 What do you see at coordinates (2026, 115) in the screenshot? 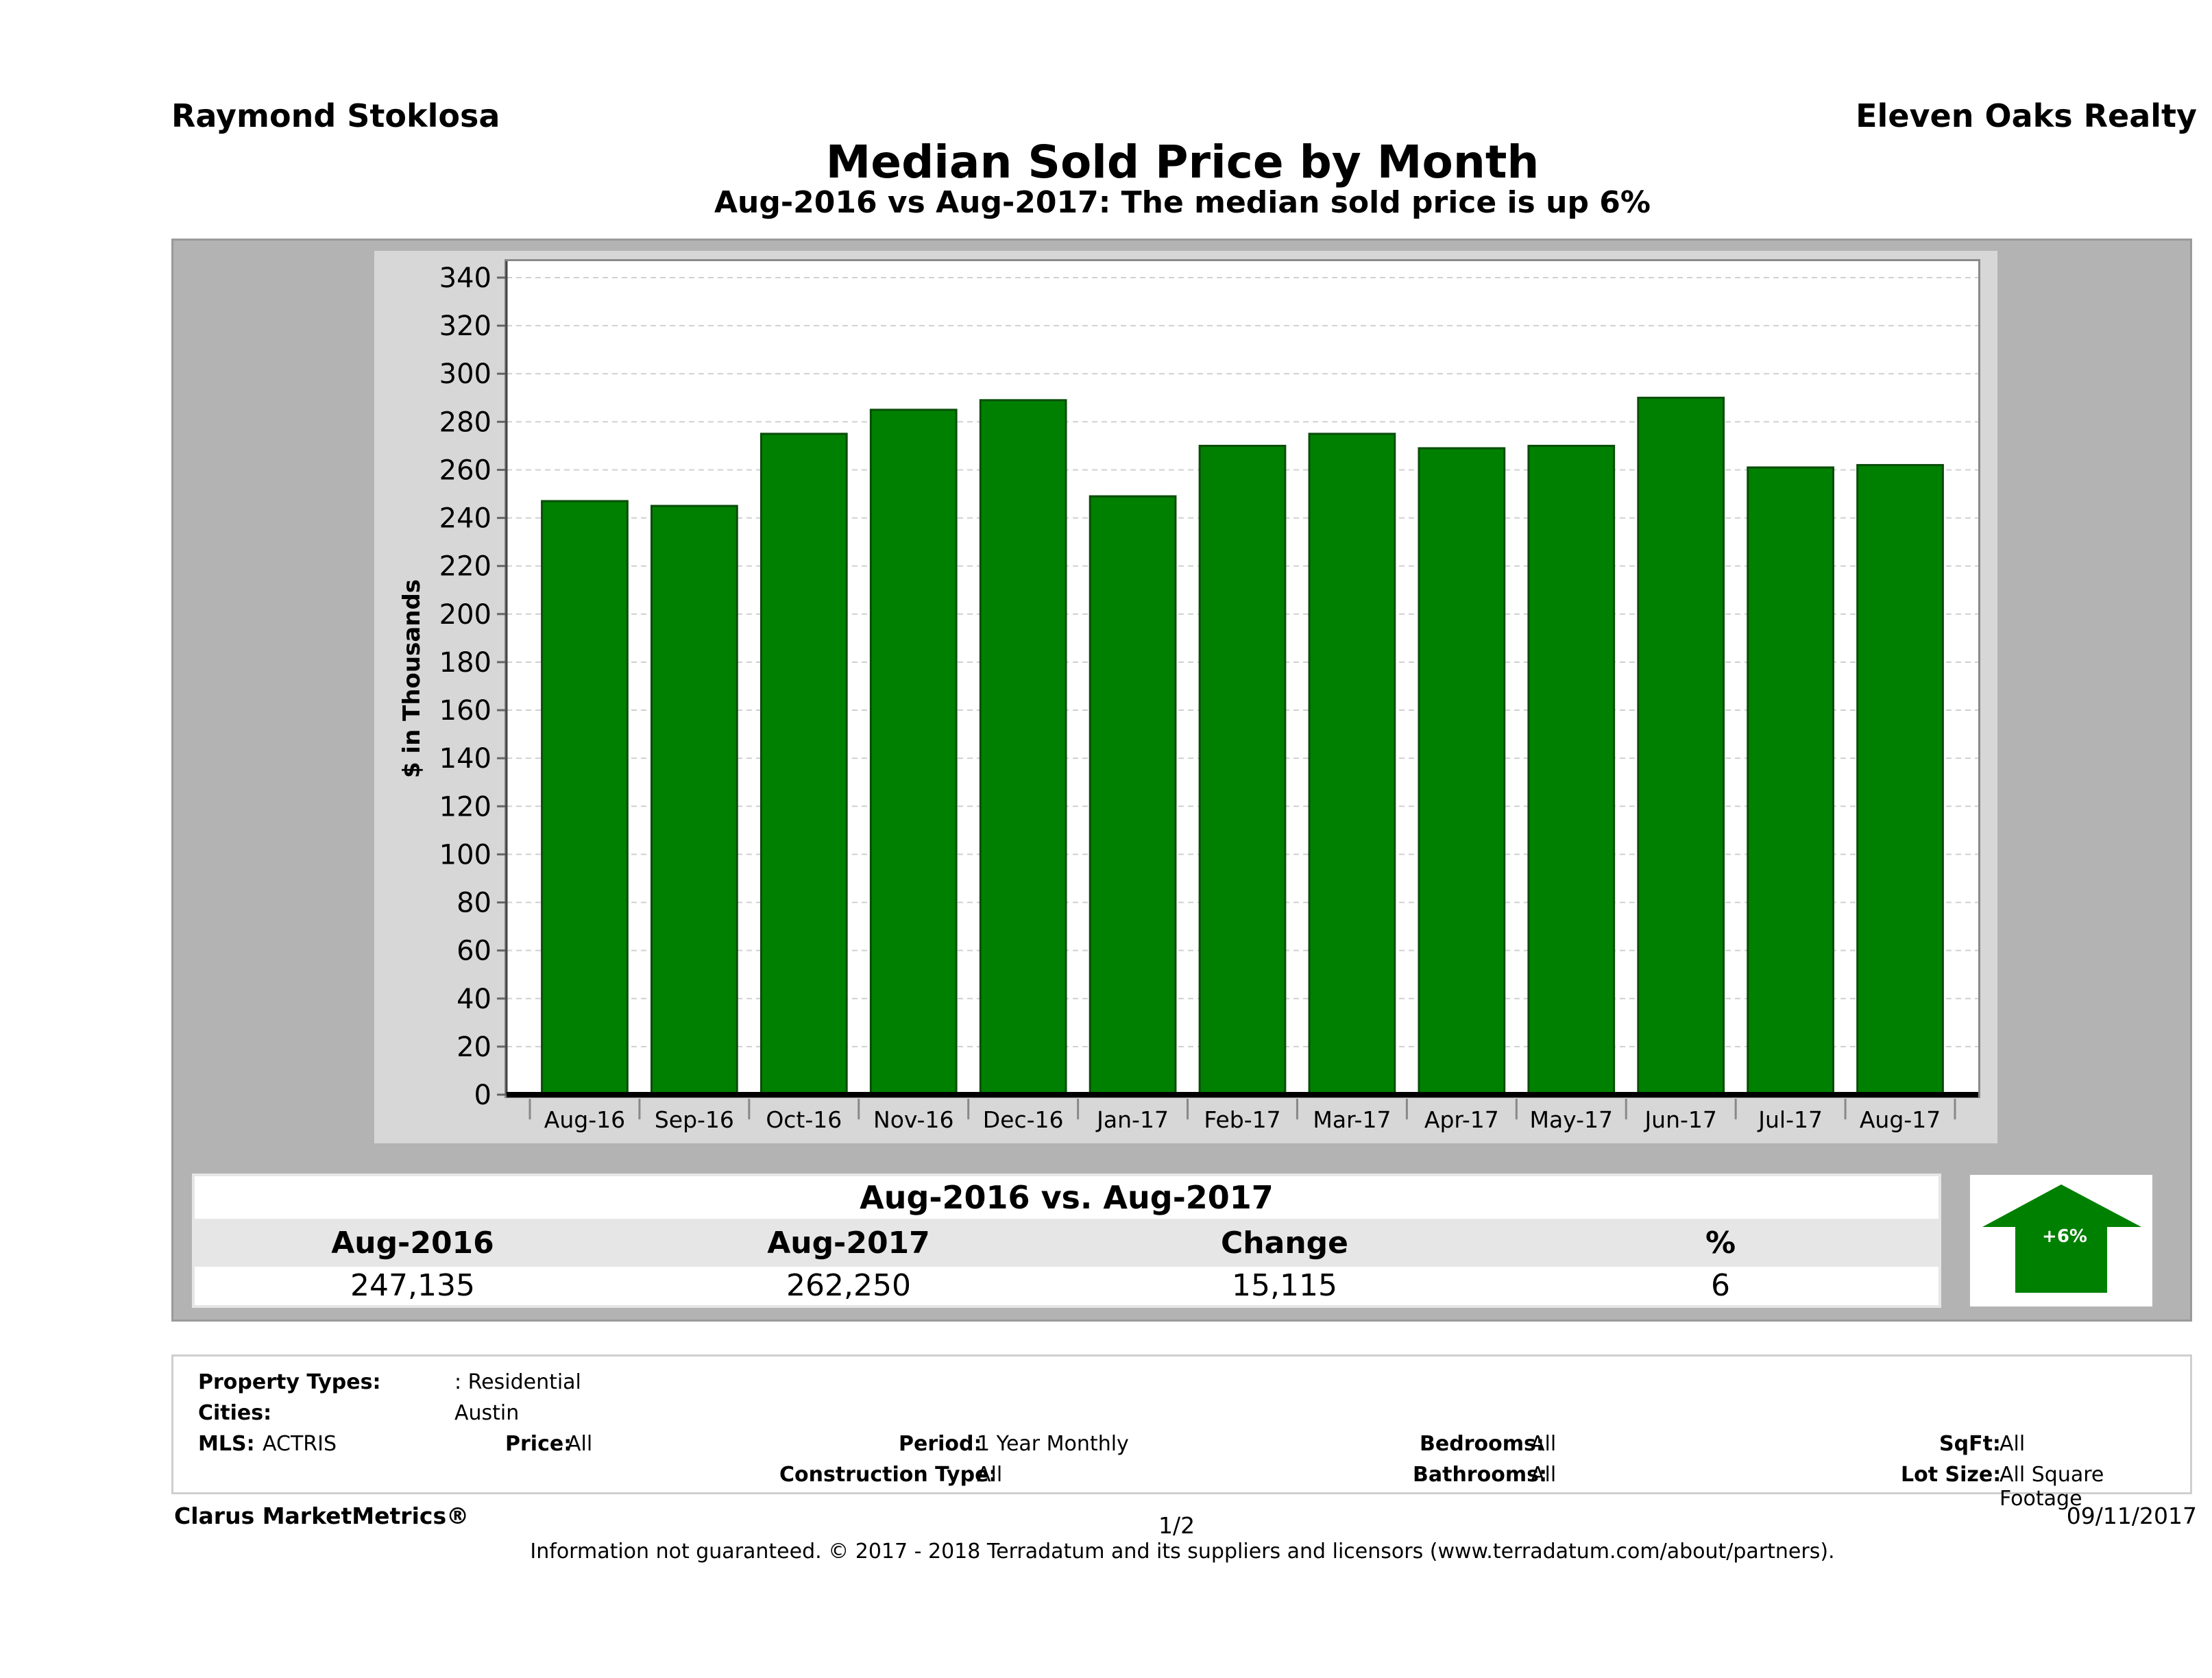
I see `company-name: Eleven Oaks Realty` at bounding box center [2026, 115].